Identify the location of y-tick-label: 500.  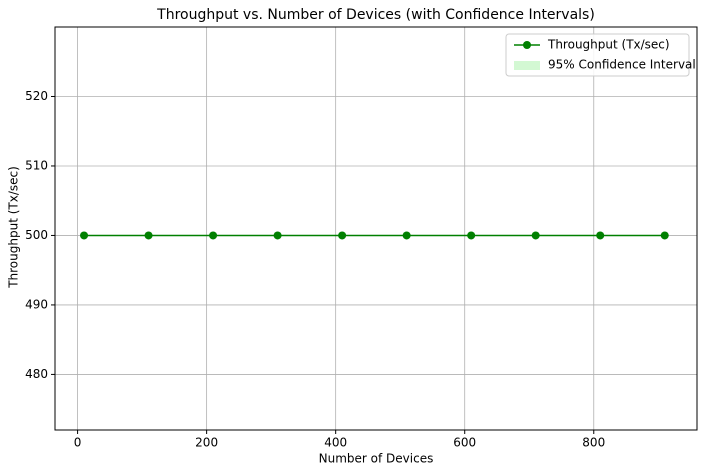
(36, 235).